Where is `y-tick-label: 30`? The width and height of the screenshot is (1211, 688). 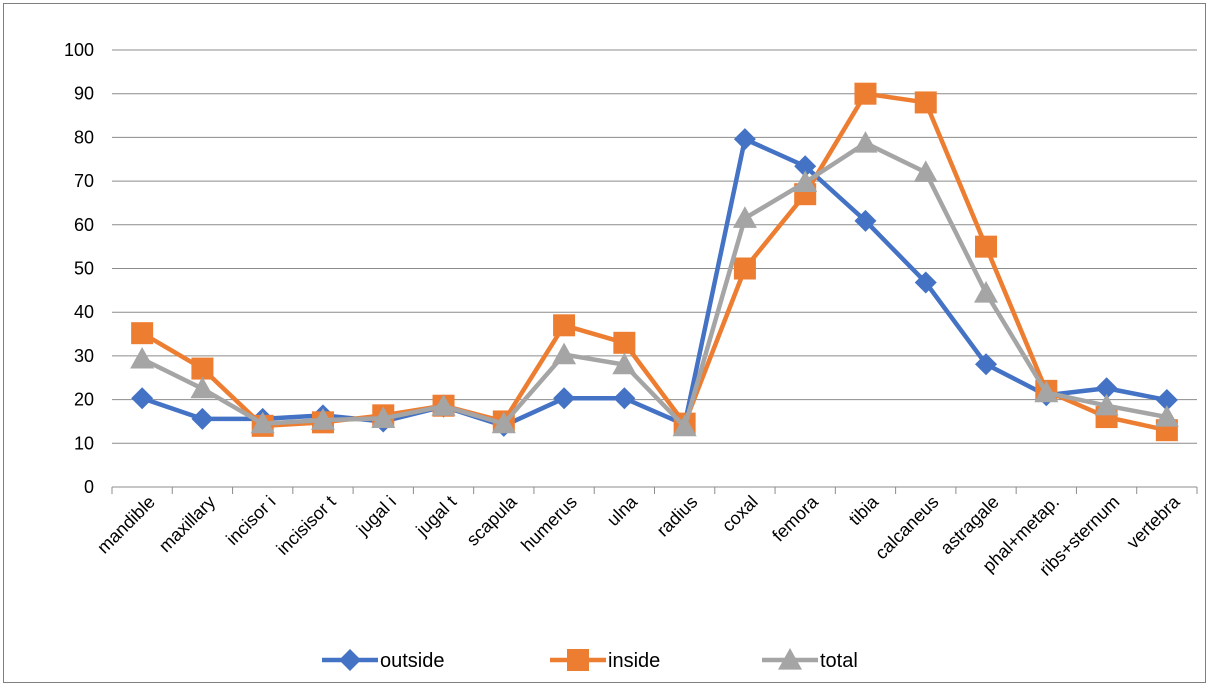 y-tick-label: 30 is located at coordinates (84, 356).